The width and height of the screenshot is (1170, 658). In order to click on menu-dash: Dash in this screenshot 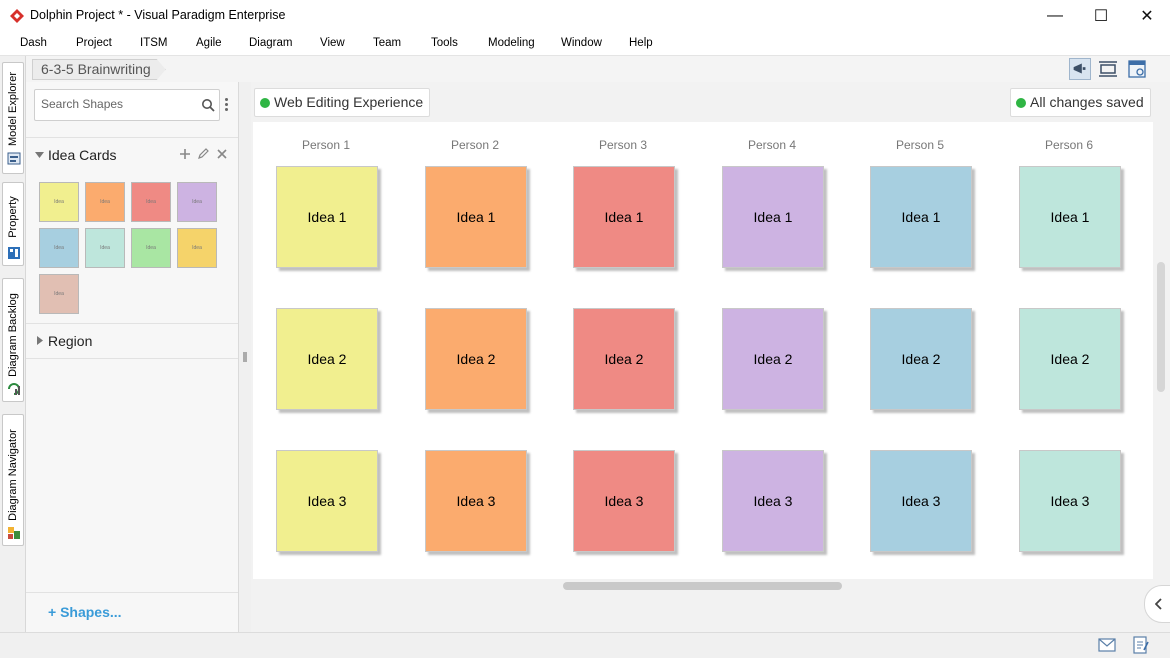, I will do `click(33, 43)`.